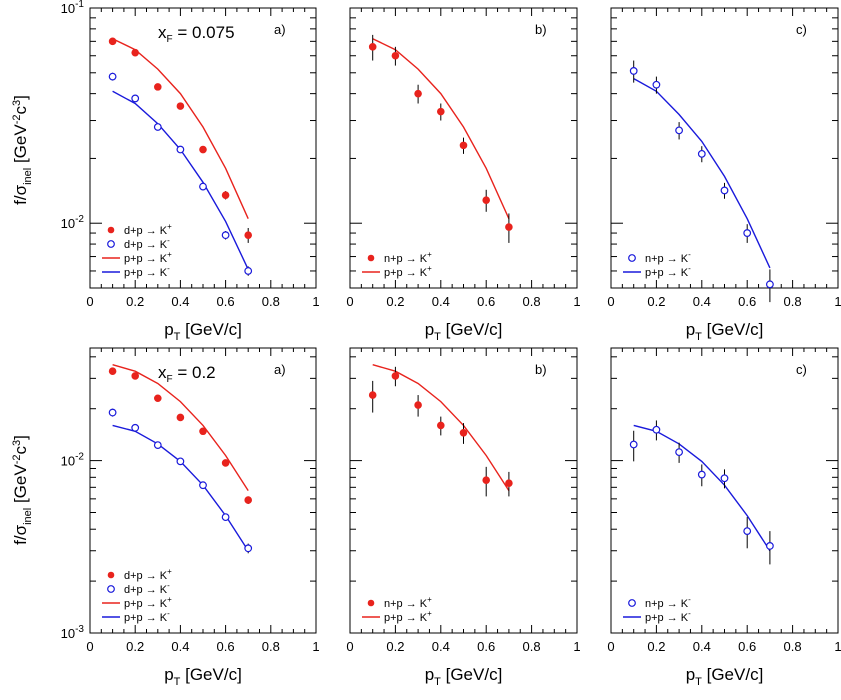 The height and width of the screenshot is (700, 841). I want to click on legend-label: d+p → K+, so click(148, 229).